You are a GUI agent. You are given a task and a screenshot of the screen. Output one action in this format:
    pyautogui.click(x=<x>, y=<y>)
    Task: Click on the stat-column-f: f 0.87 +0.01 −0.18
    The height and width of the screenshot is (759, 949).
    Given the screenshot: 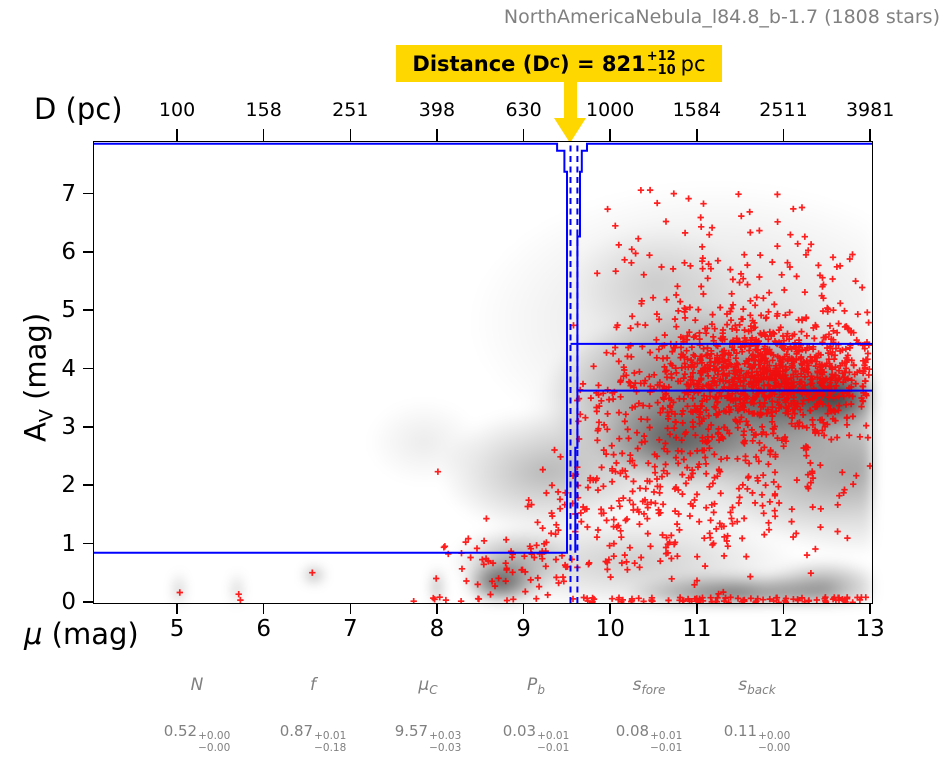 What is the action you would take?
    pyautogui.click(x=313, y=715)
    